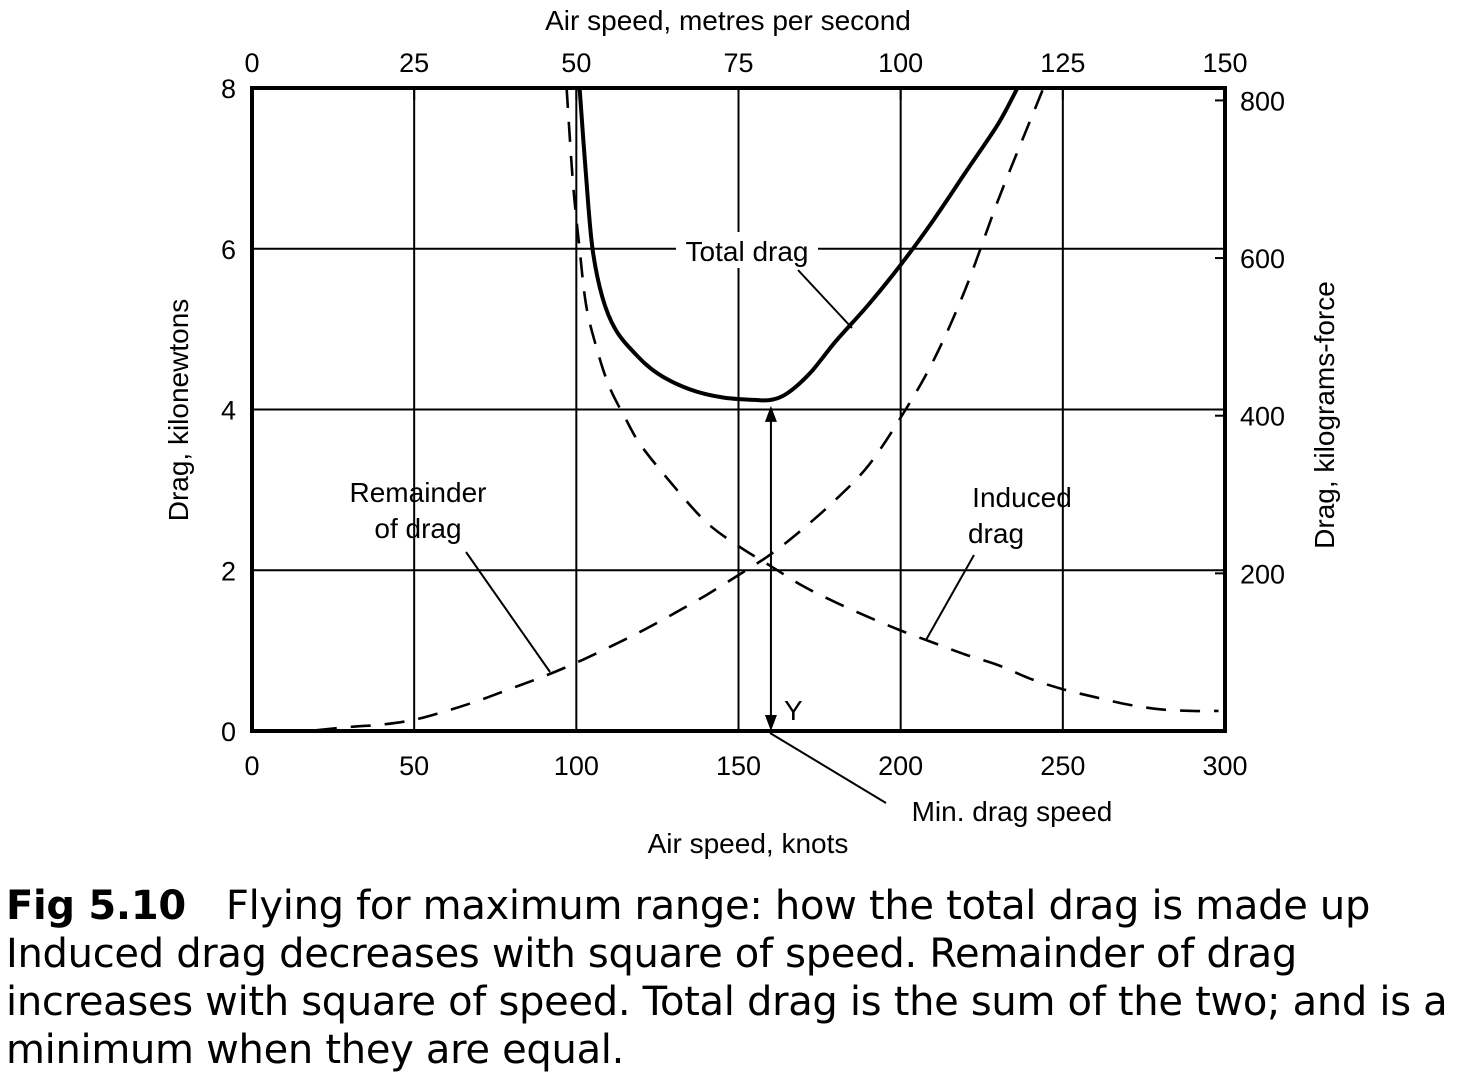 This screenshot has width=1470, height=1080. What do you see at coordinates (770, 723) in the screenshot?
I see `min-drag-arrow-head-down` at bounding box center [770, 723].